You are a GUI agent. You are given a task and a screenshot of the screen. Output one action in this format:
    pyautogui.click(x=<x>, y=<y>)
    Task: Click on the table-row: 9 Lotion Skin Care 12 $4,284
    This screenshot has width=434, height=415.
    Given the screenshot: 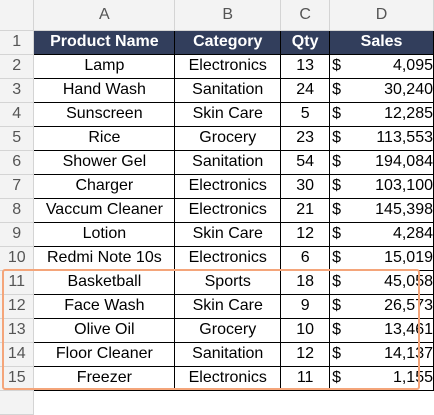 What is the action you would take?
    pyautogui.click(x=217, y=234)
    